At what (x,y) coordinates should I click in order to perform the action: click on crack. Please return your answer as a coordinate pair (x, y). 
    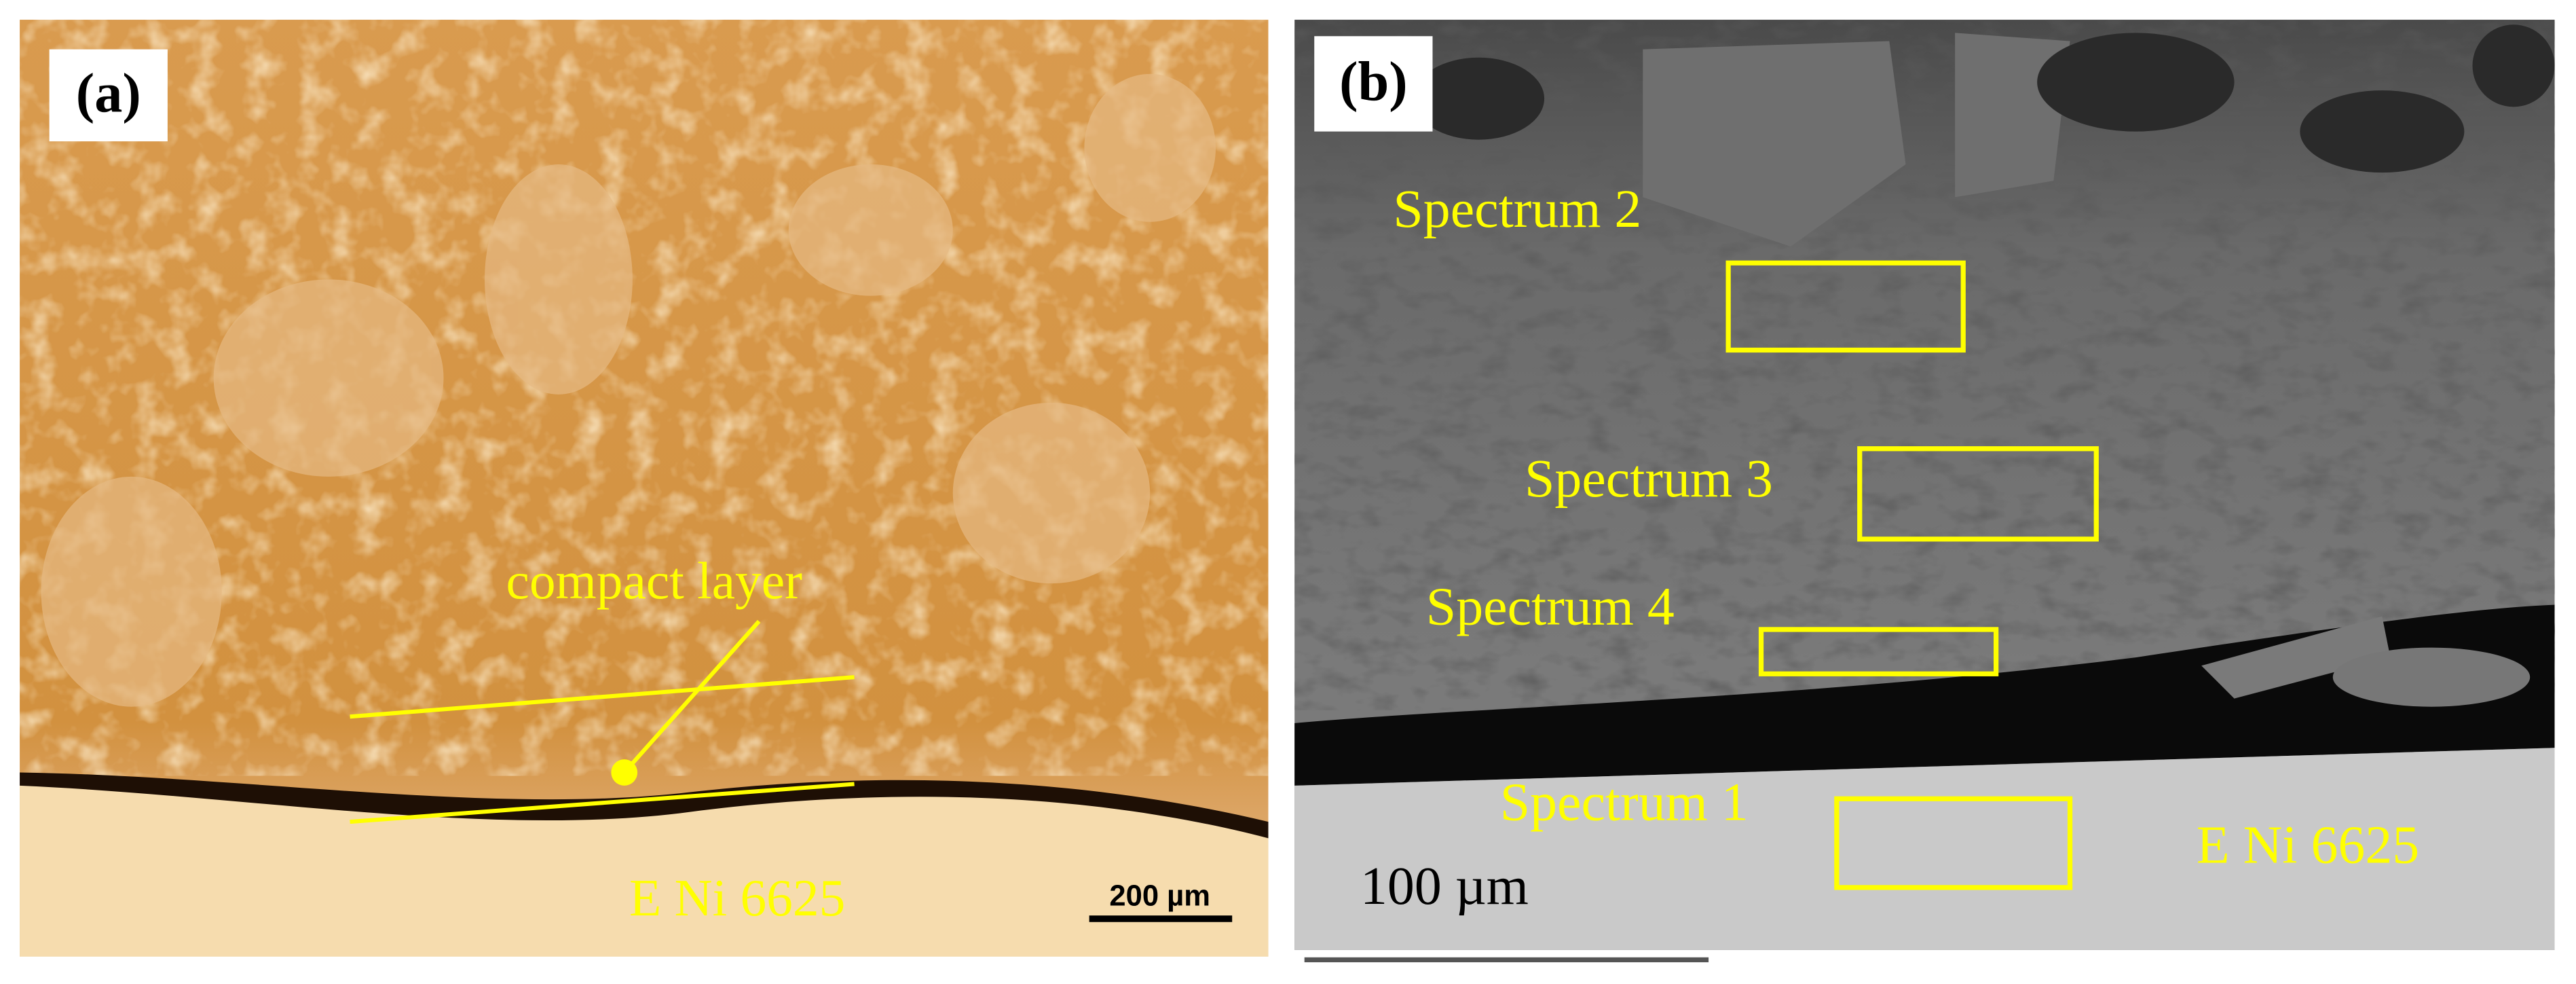
    Looking at the image, I should click on (645, 806).